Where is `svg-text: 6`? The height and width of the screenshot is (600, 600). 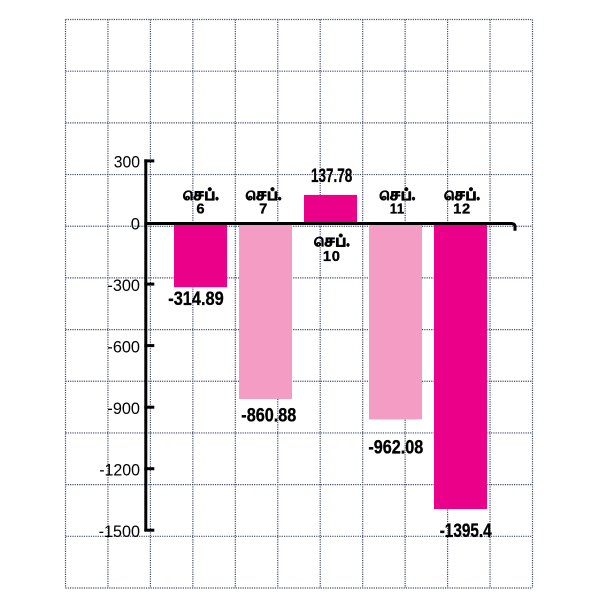
svg-text: 6 is located at coordinates (200, 209).